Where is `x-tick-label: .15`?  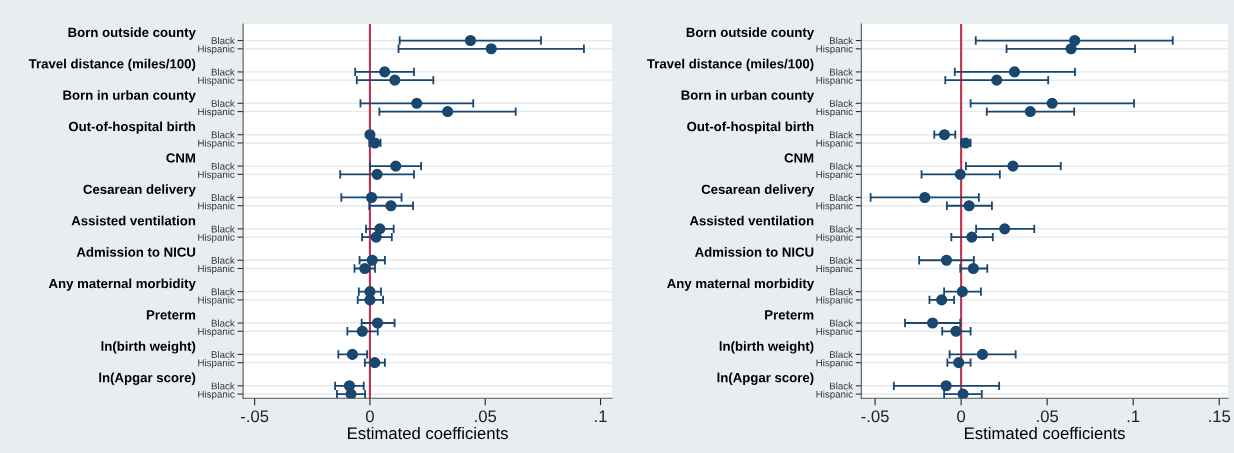 x-tick-label: .15 is located at coordinates (1220, 416).